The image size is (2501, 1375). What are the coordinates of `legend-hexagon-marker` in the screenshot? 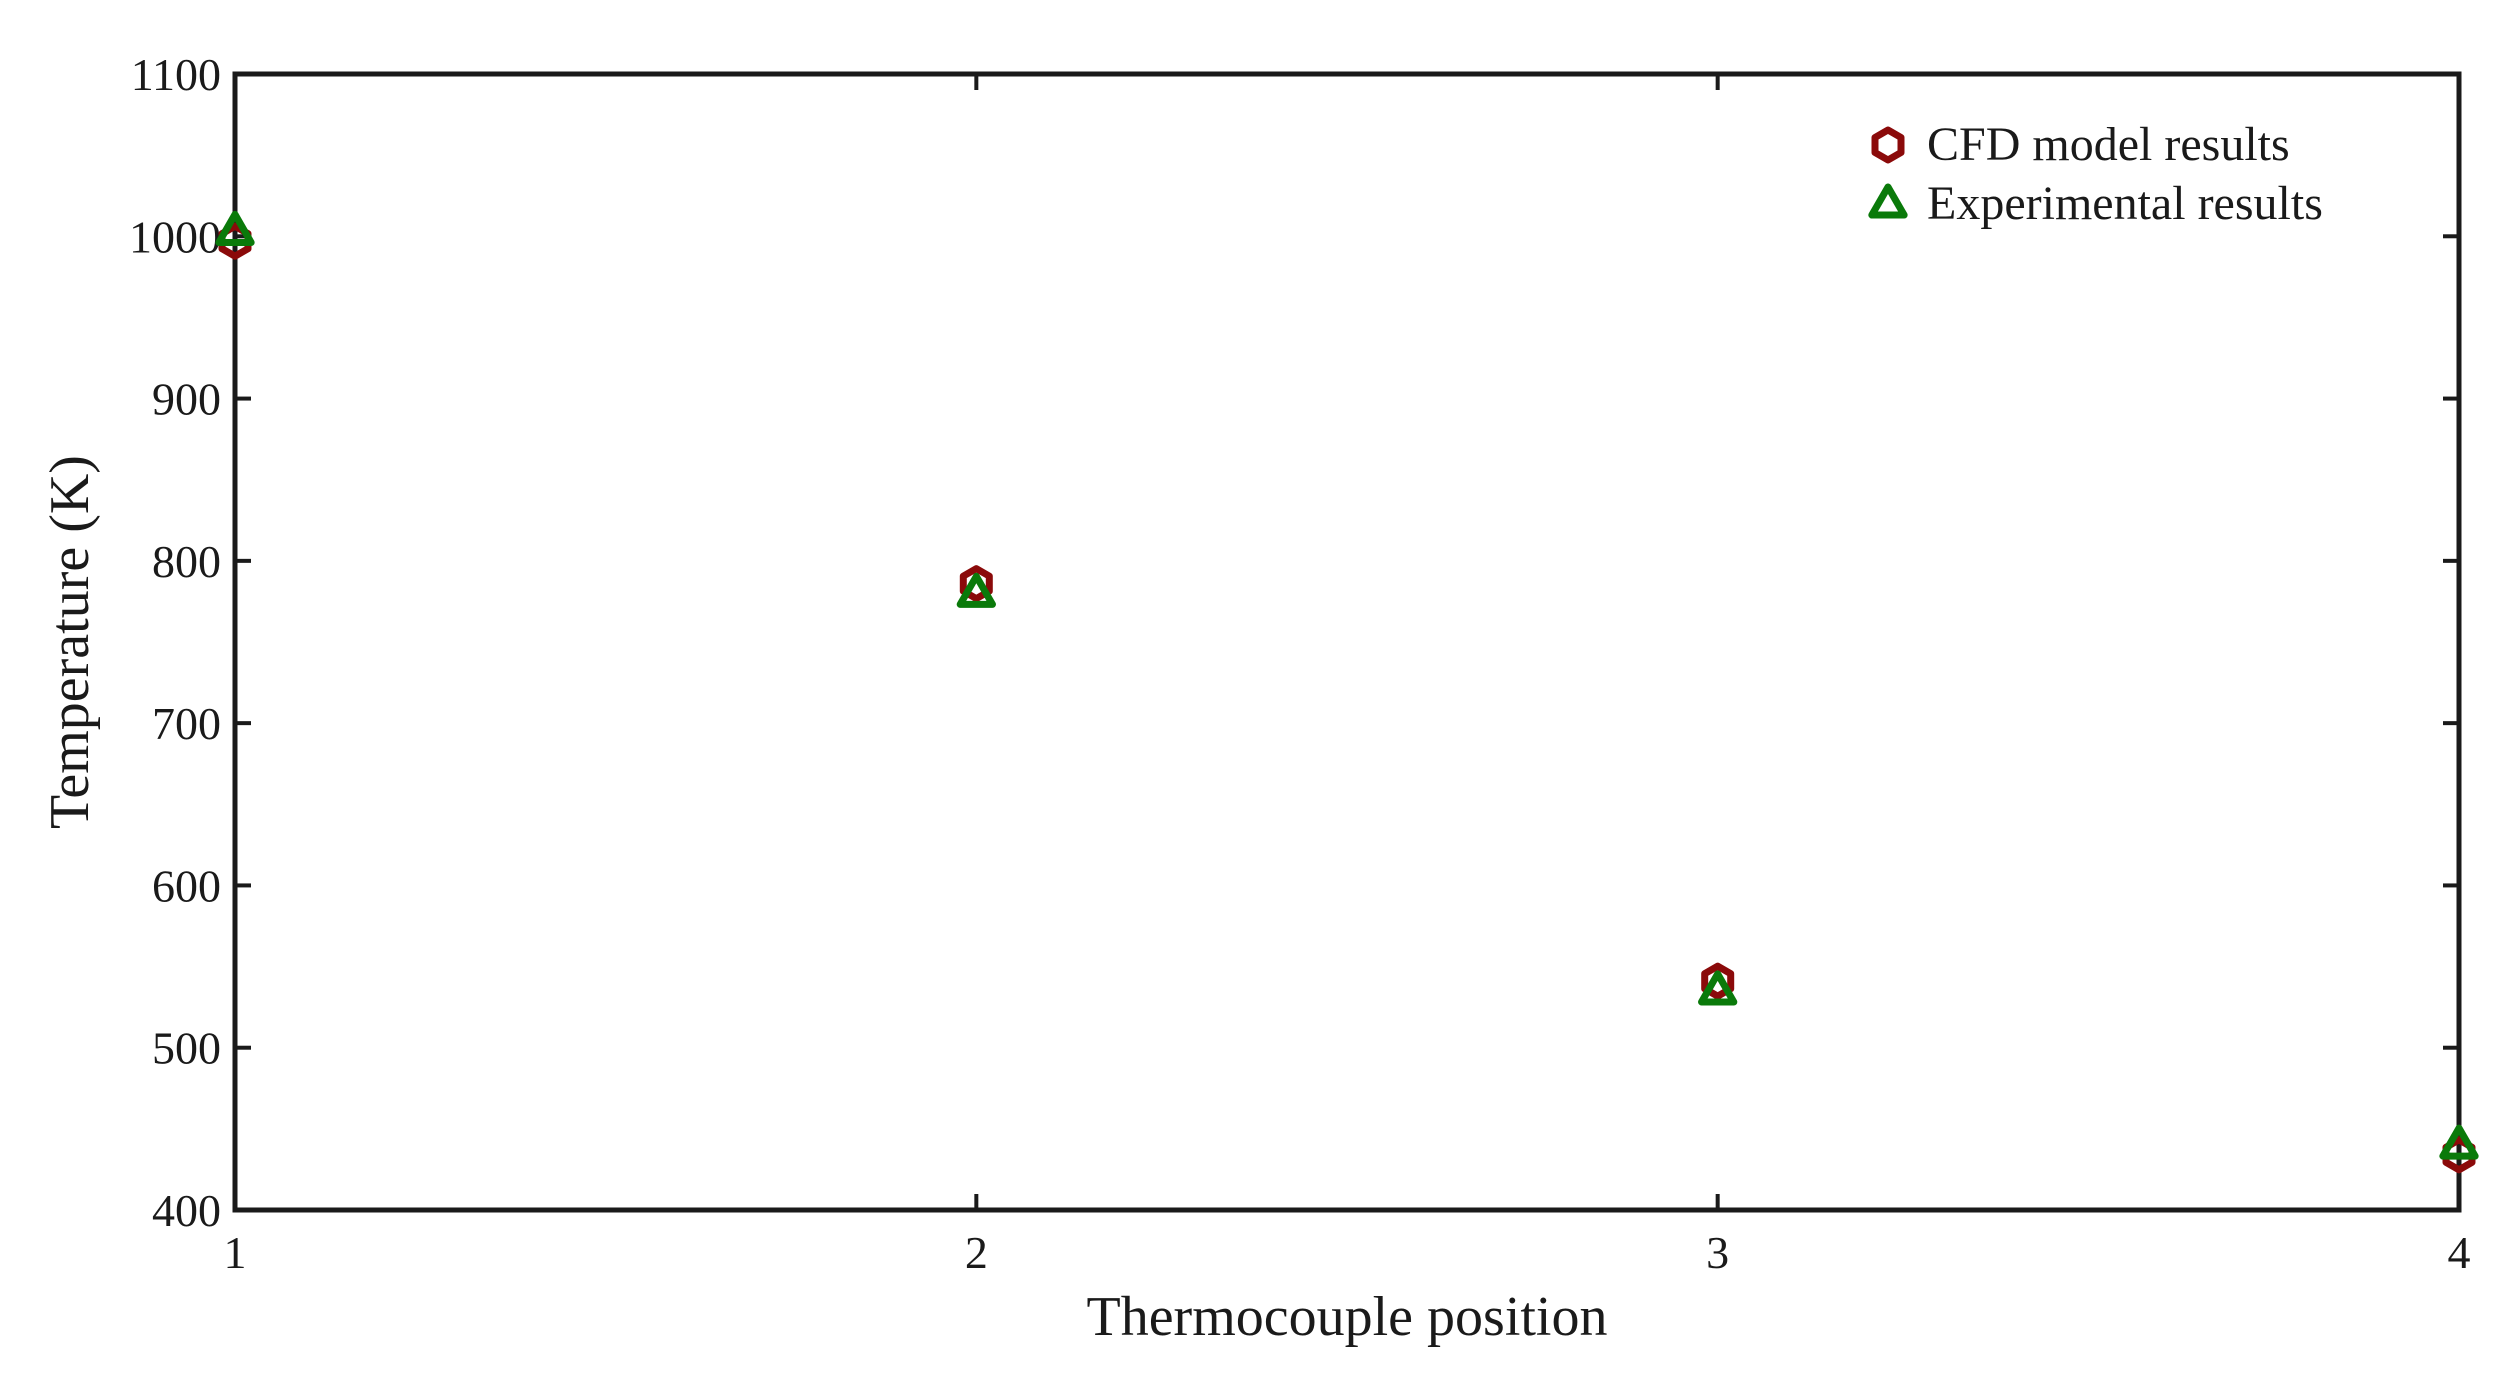 It's located at (1888, 145).